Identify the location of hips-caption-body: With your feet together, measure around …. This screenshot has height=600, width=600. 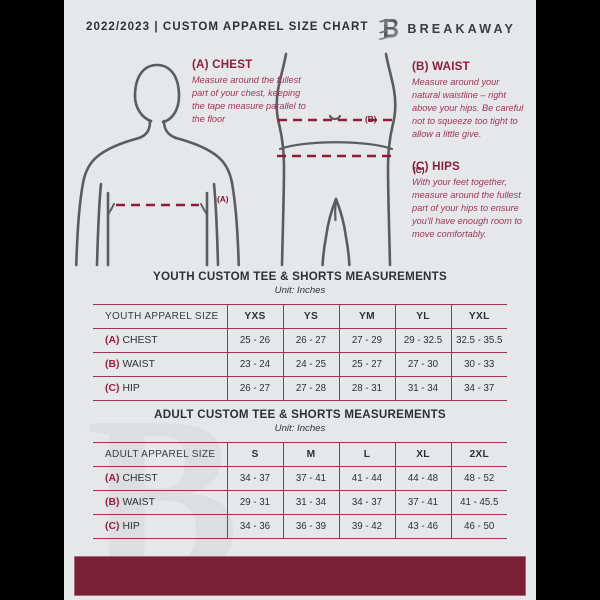
(467, 208).